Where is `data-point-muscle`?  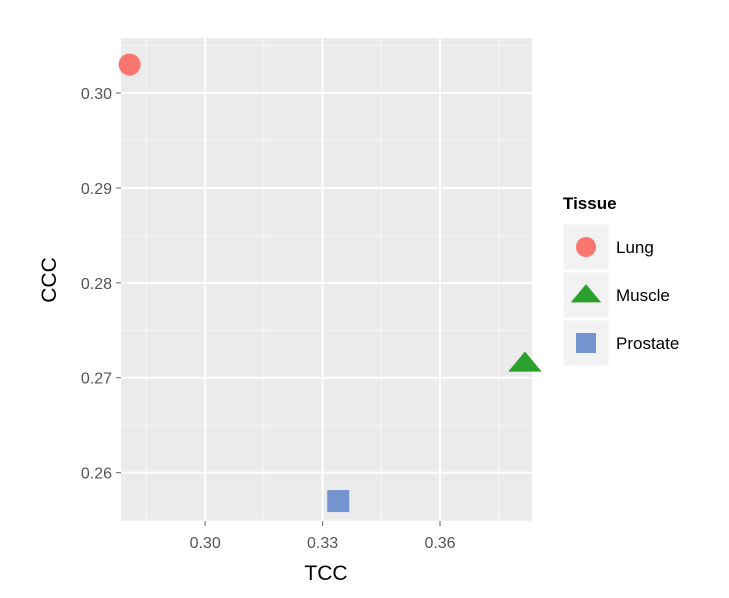
data-point-muscle is located at coordinates (525, 361).